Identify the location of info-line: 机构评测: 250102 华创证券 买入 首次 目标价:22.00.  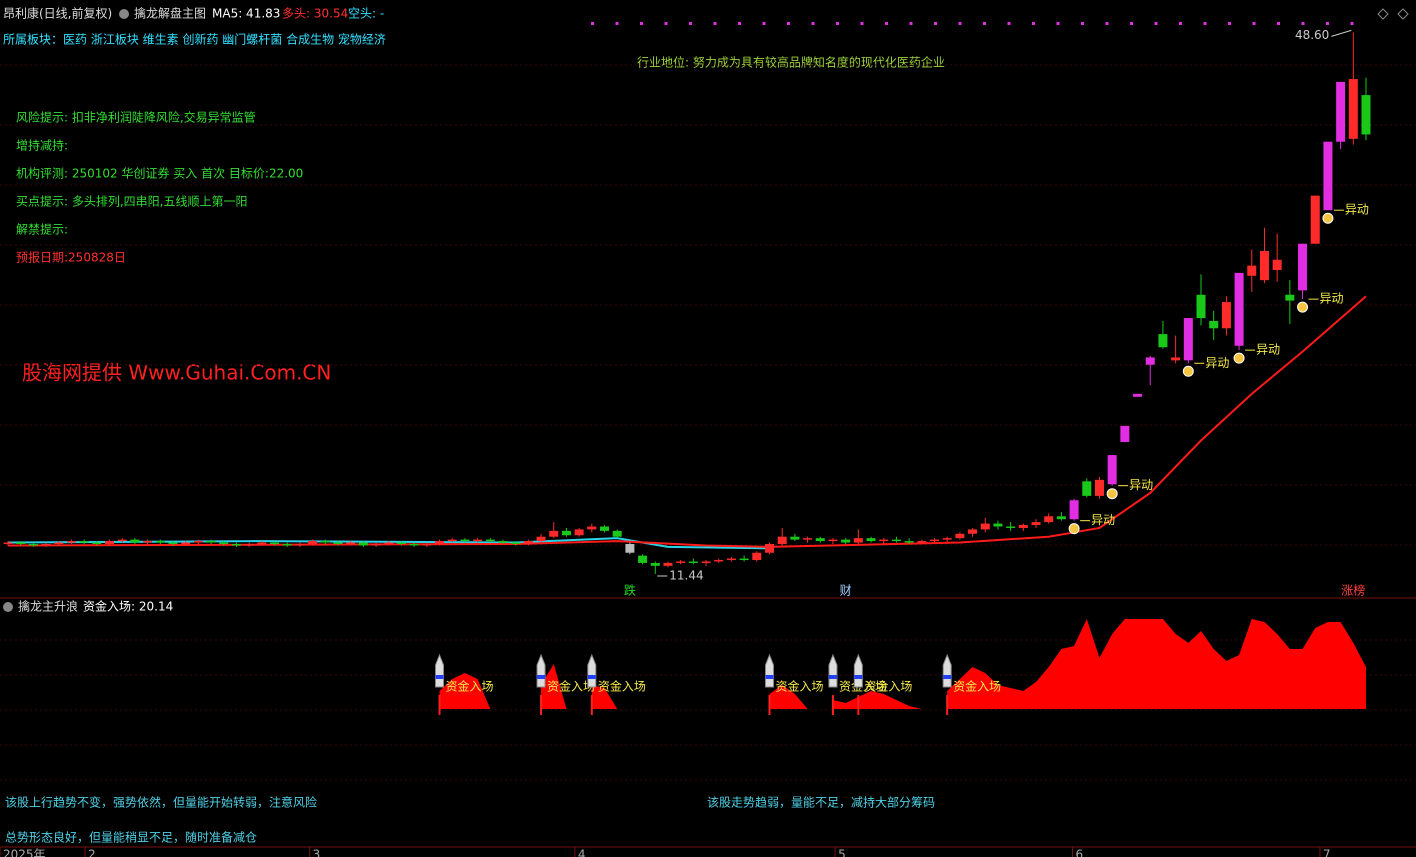
(159, 173).